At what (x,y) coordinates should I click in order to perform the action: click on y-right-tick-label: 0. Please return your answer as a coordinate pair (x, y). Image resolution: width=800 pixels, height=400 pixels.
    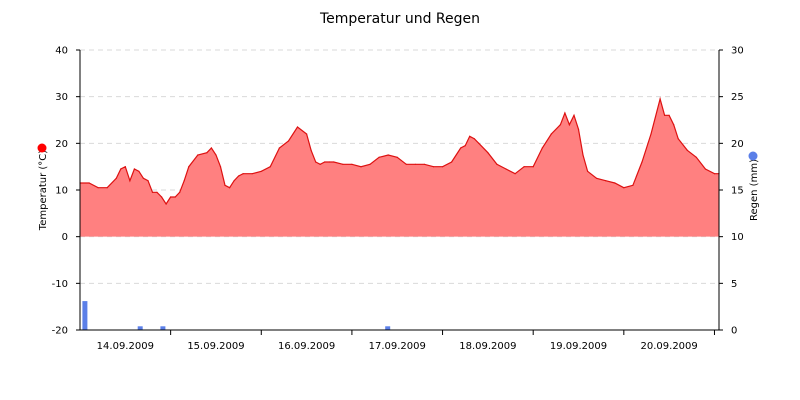
    Looking at the image, I should click on (734, 331).